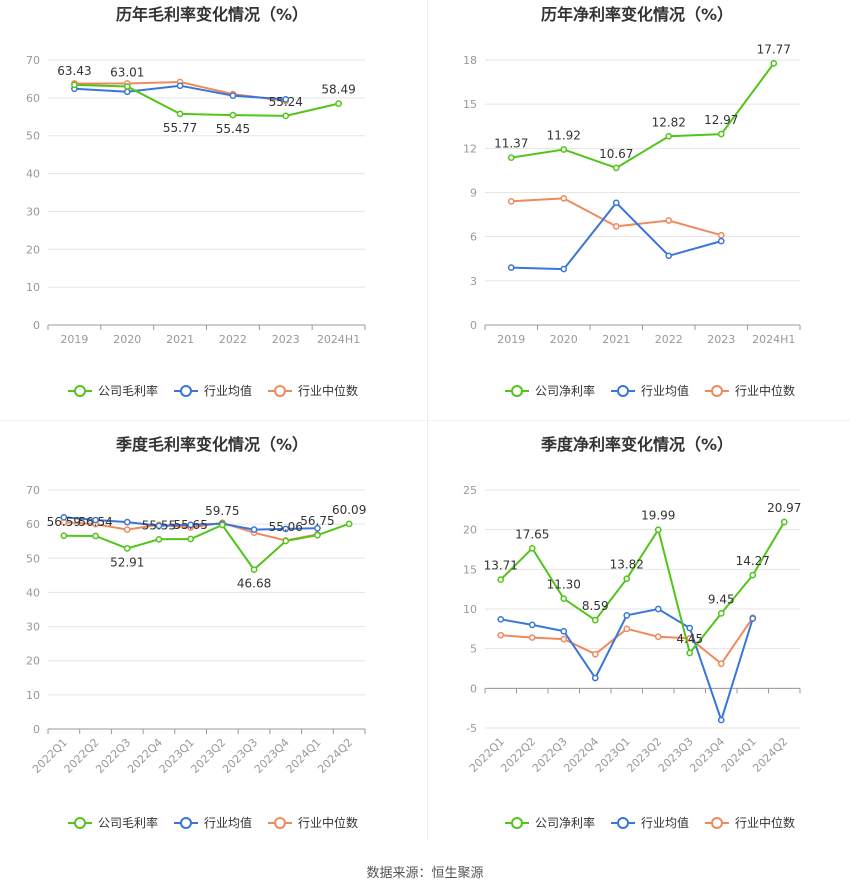  Describe the element at coordinates (721, 599) in the screenshot. I see `data-label: 9.45` at that location.